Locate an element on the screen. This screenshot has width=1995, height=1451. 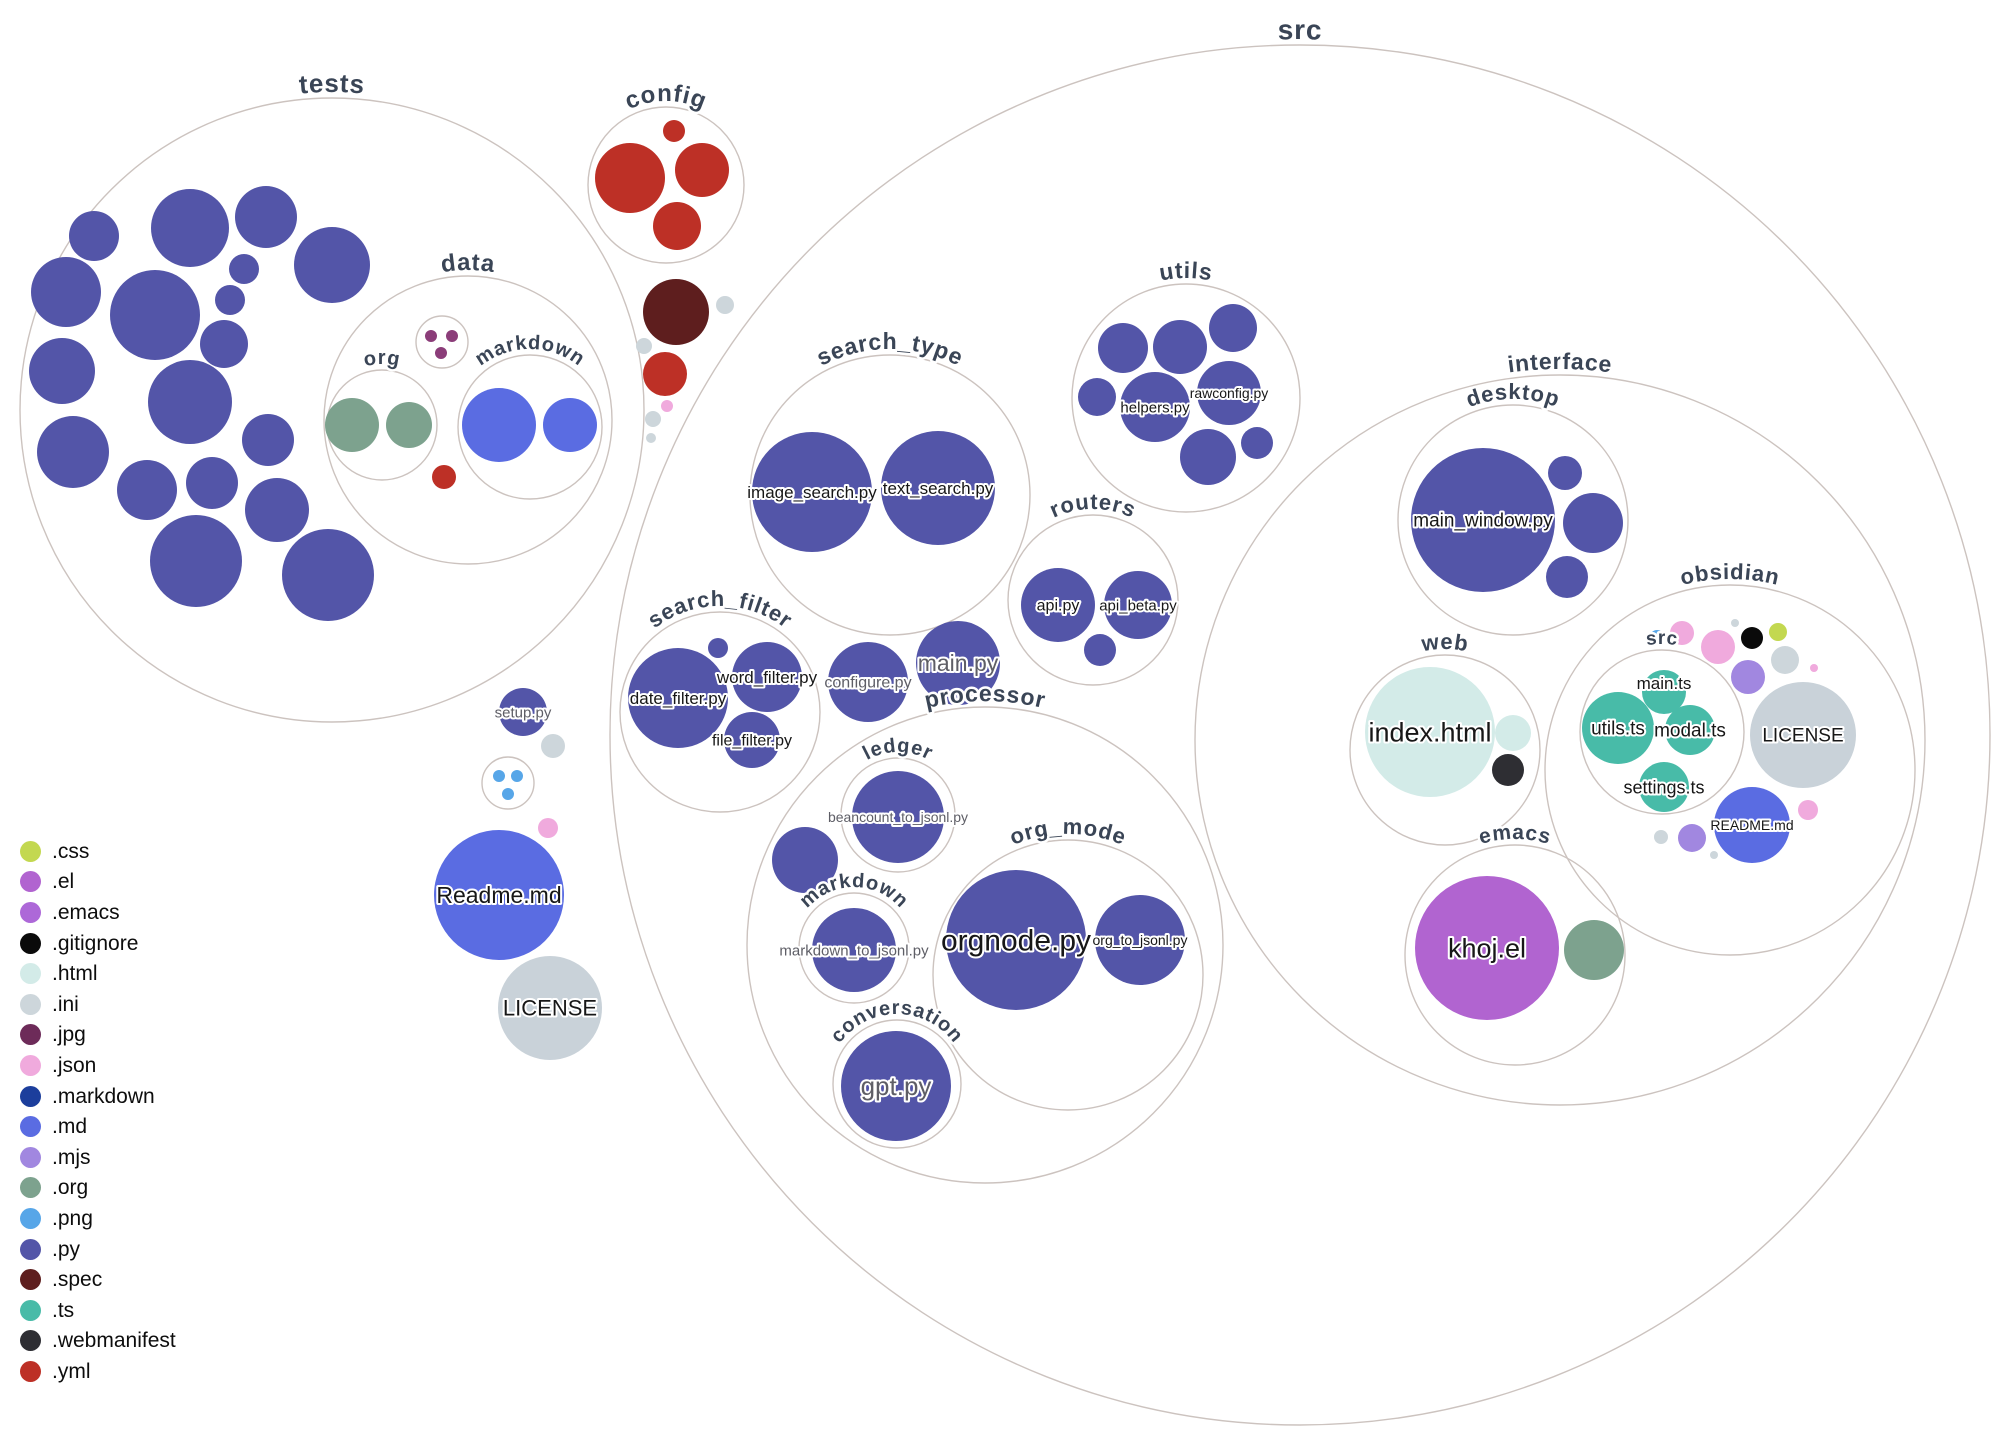
legend-item-markdown: .markdown is located at coordinates (98, 1096).